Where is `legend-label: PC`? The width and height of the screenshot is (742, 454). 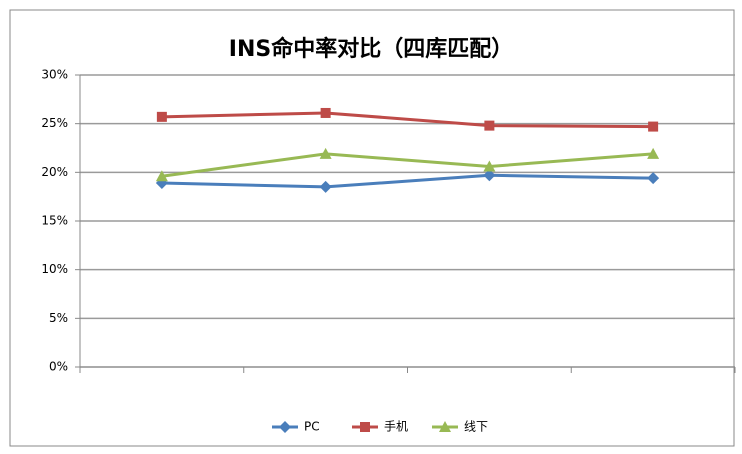 legend-label: PC is located at coordinates (312, 427).